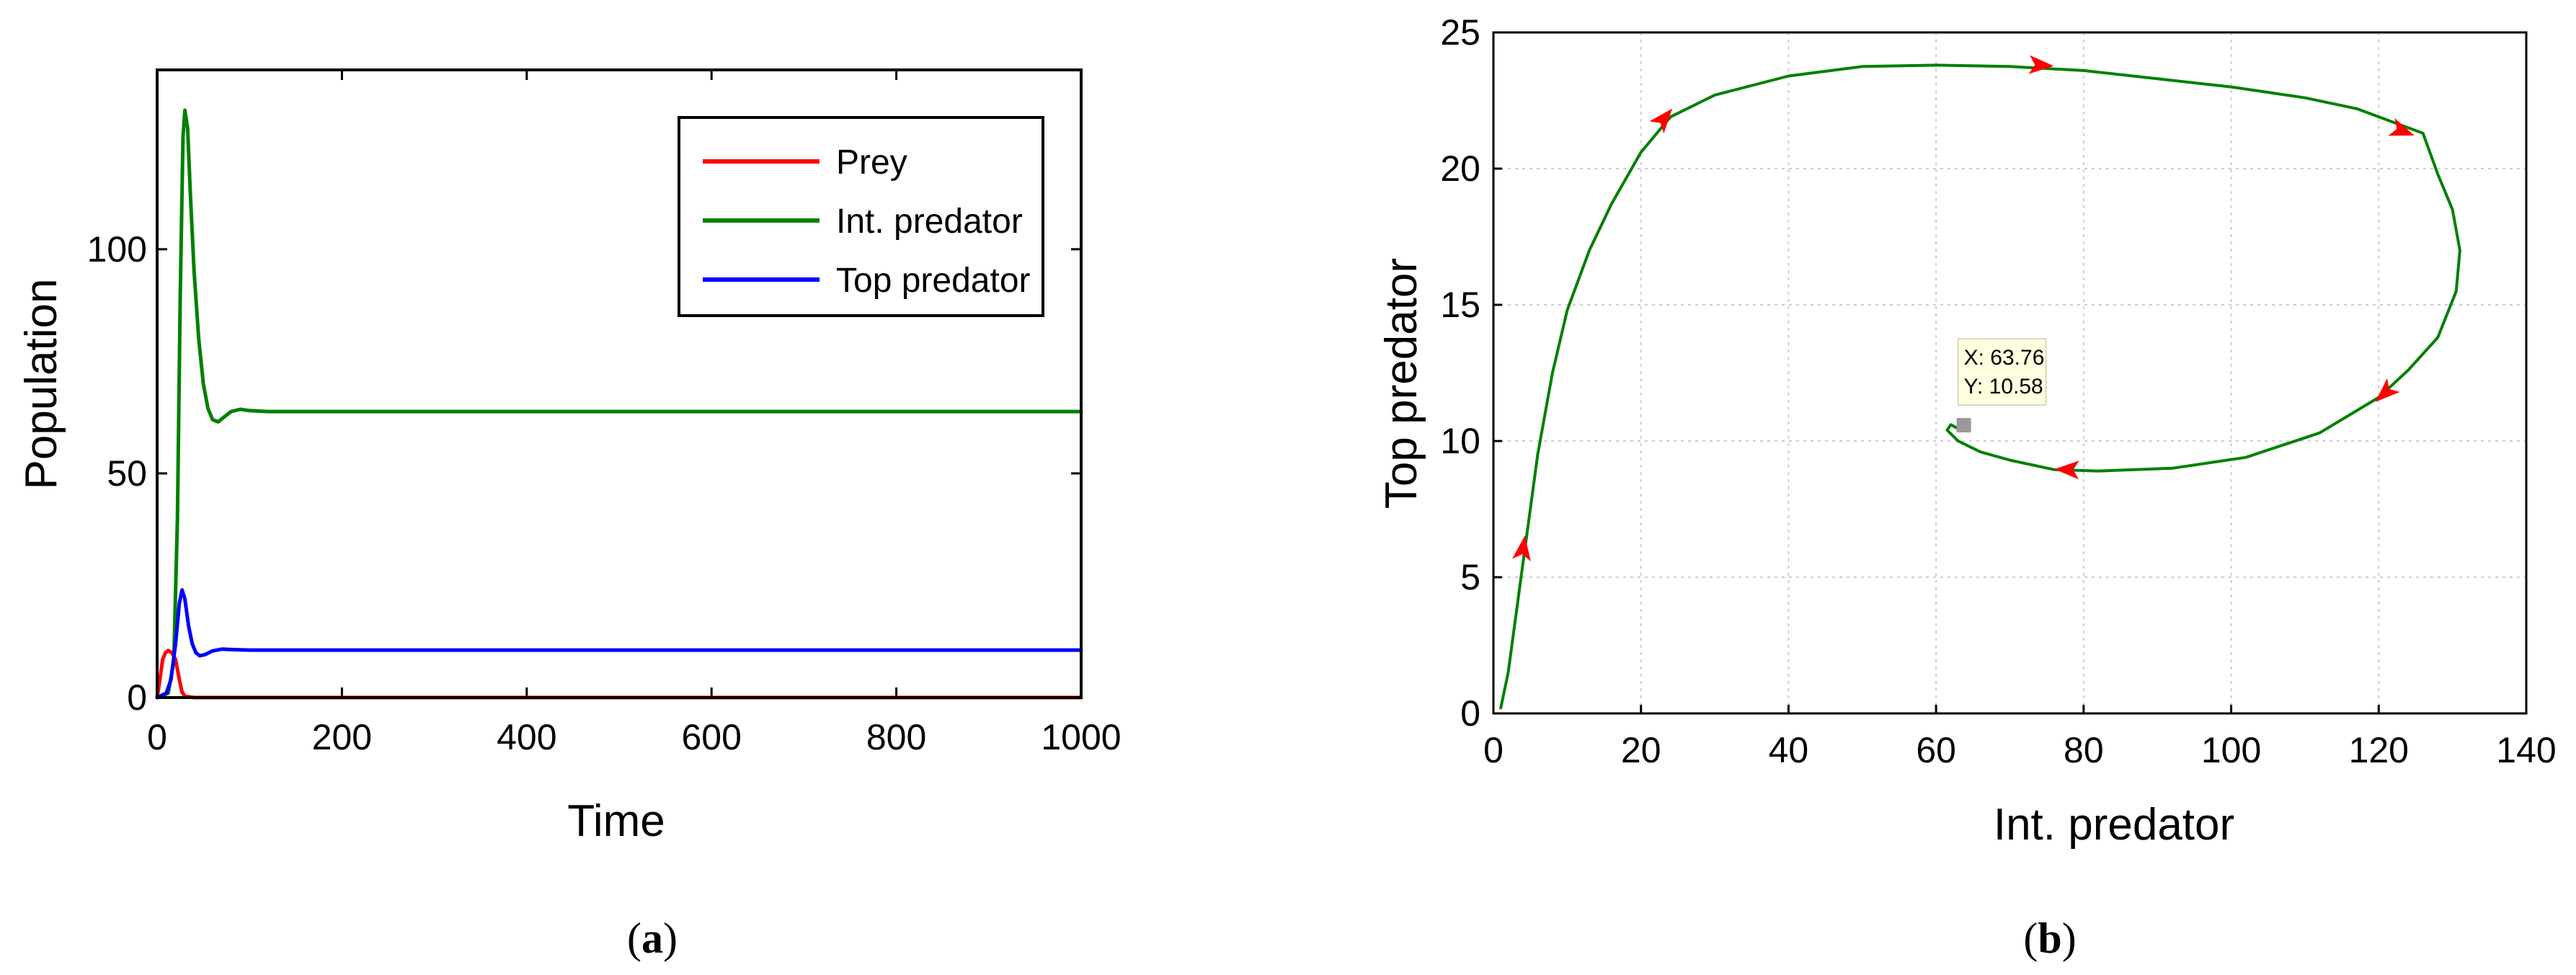 The width and height of the screenshot is (2576, 975). What do you see at coordinates (1460, 168) in the screenshot?
I see `b-y-tick-label: 20` at bounding box center [1460, 168].